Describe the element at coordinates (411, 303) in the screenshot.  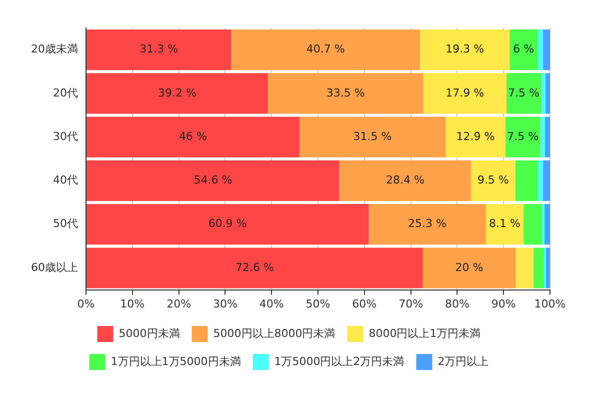
I see `x-tick-label: 70%` at that location.